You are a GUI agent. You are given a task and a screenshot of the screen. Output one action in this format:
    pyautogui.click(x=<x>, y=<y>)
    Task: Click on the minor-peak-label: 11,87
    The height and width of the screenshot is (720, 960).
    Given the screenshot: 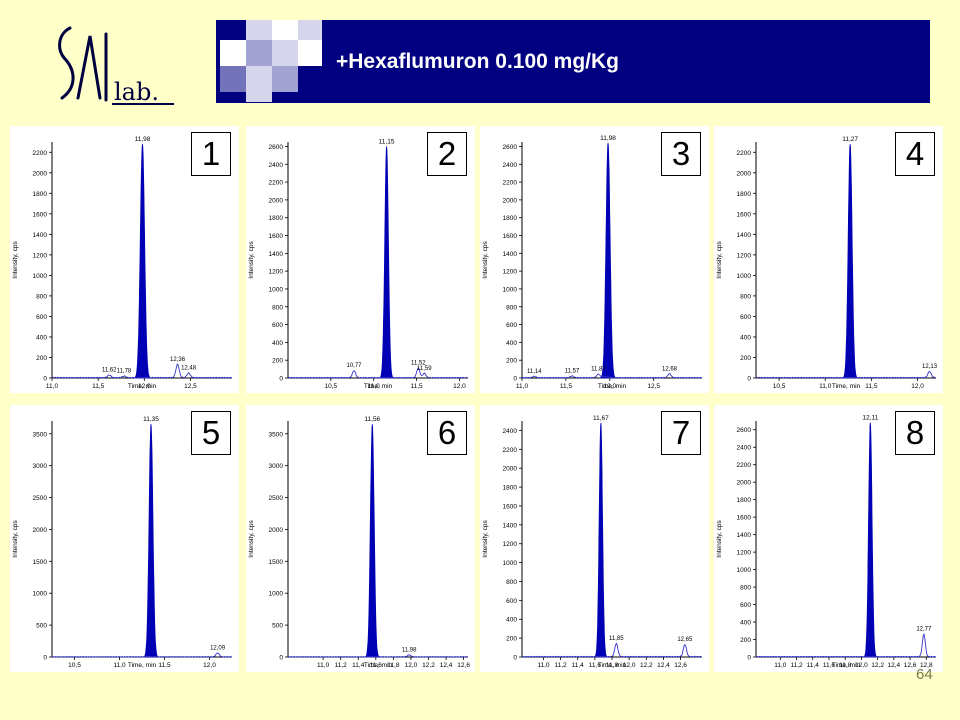 What is the action you would take?
    pyautogui.click(x=598, y=370)
    